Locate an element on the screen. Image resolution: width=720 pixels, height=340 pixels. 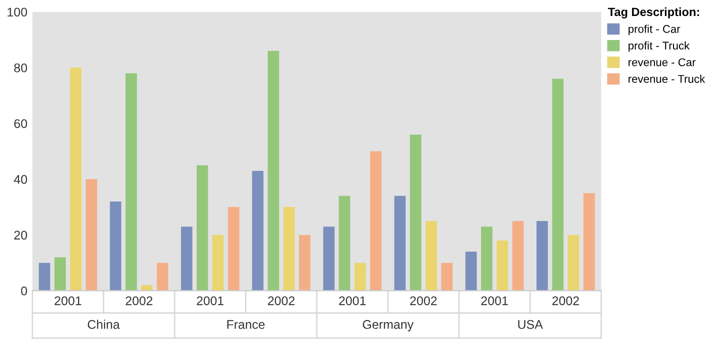
legend-label: revenue - Truck is located at coordinates (667, 78).